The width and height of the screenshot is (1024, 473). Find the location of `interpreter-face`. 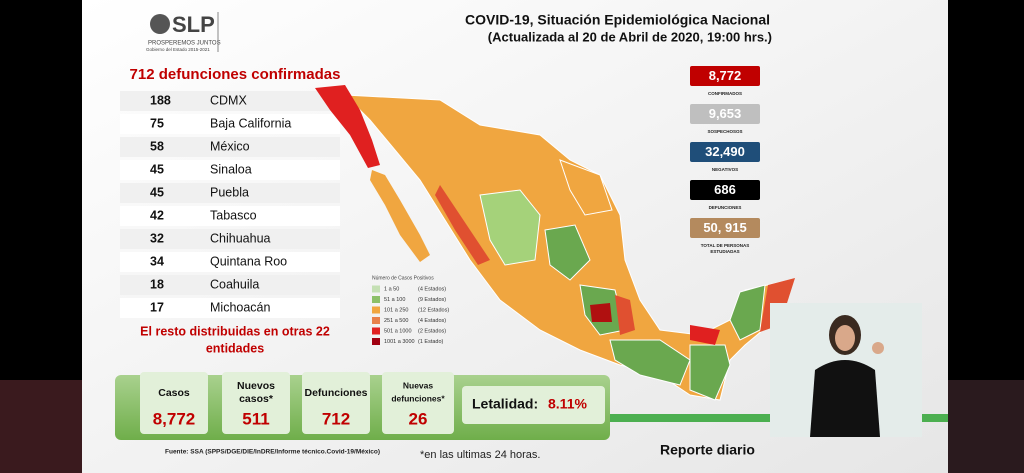

interpreter-face is located at coordinates (845, 338).